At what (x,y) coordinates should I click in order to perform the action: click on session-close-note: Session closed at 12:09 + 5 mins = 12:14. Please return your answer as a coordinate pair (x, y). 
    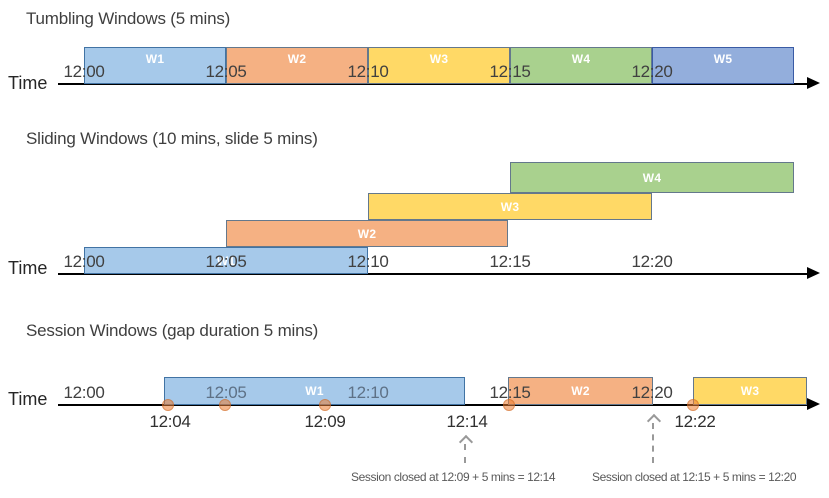
    Looking at the image, I should click on (453, 477).